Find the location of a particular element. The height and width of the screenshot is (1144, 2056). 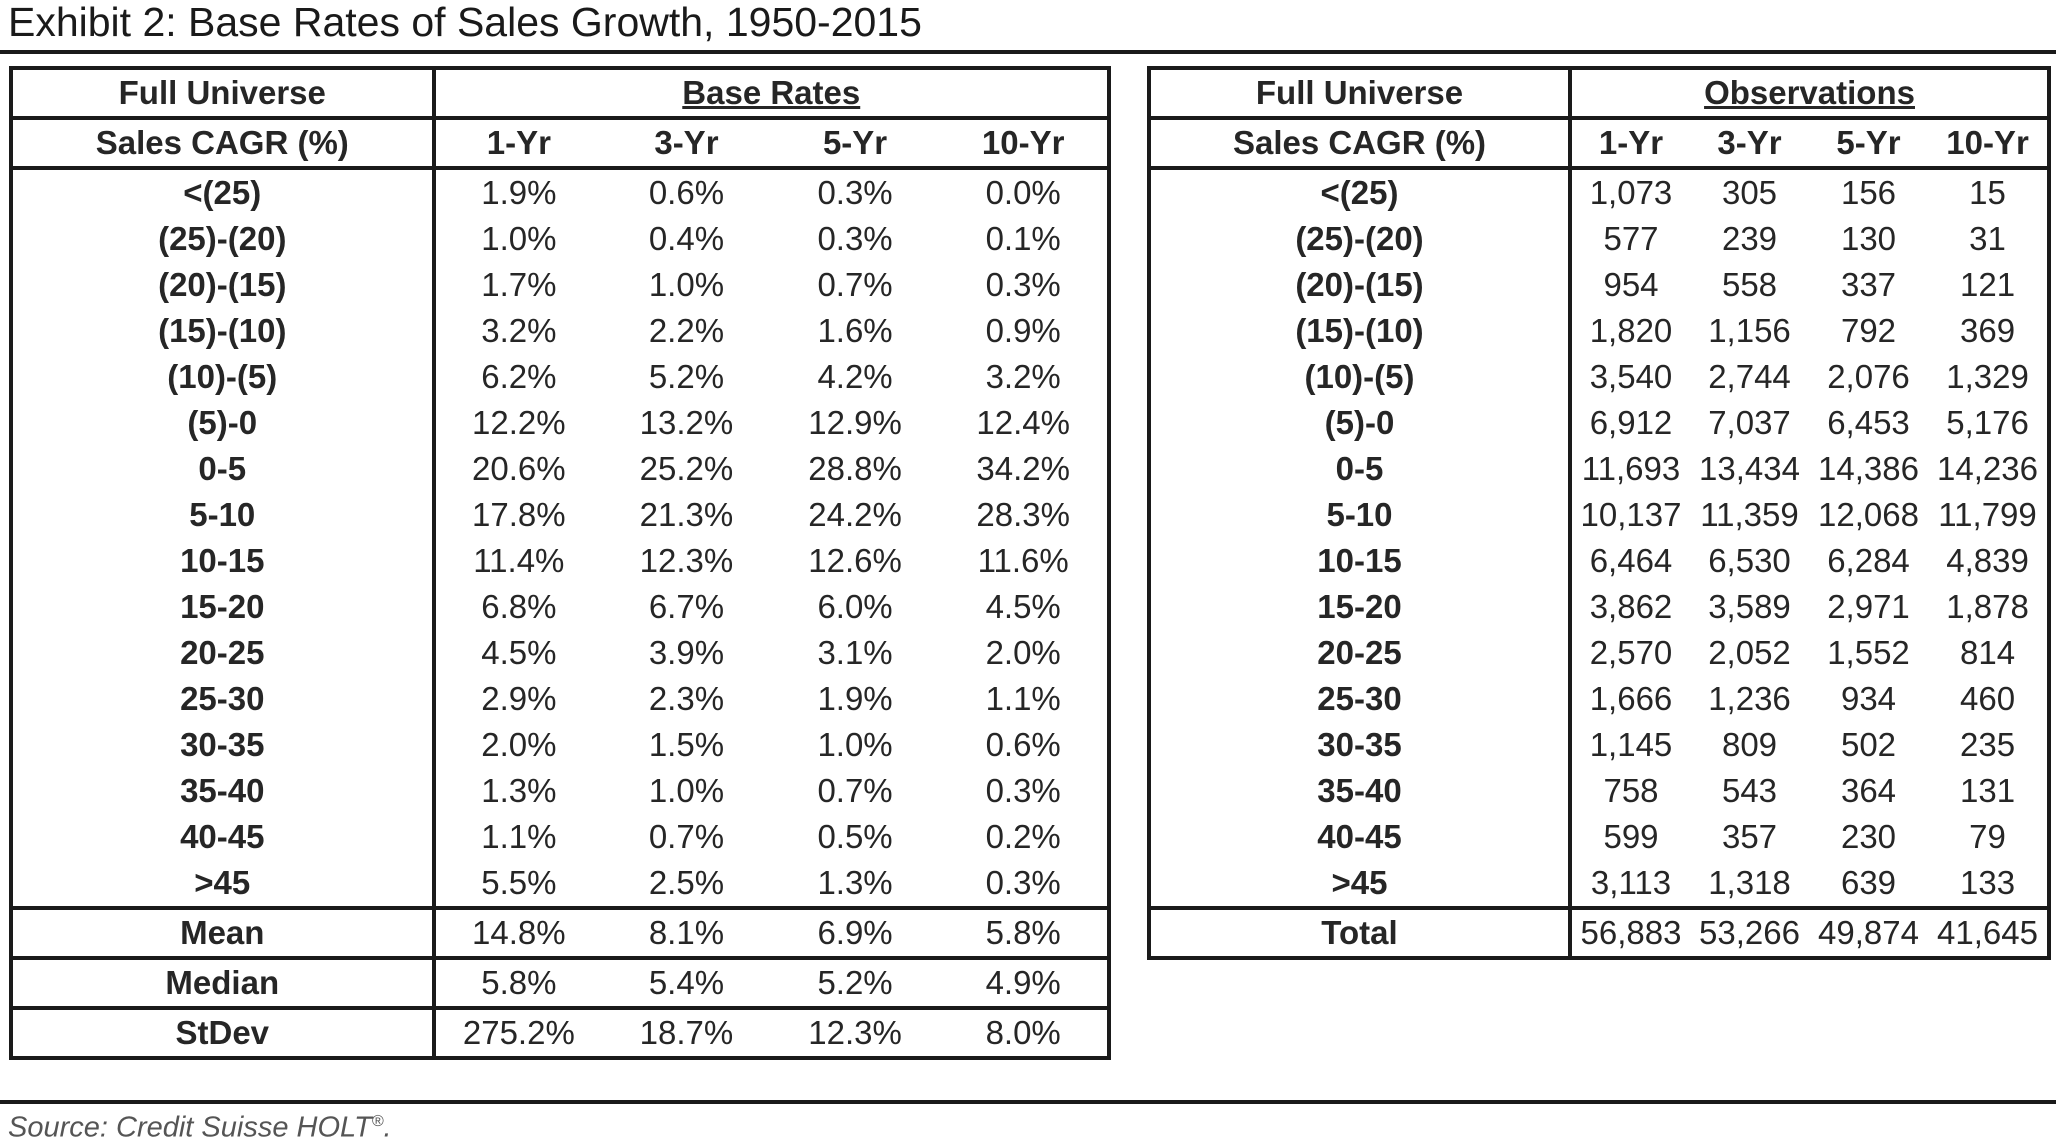

value-cell: 5.2% is located at coordinates (686, 376).